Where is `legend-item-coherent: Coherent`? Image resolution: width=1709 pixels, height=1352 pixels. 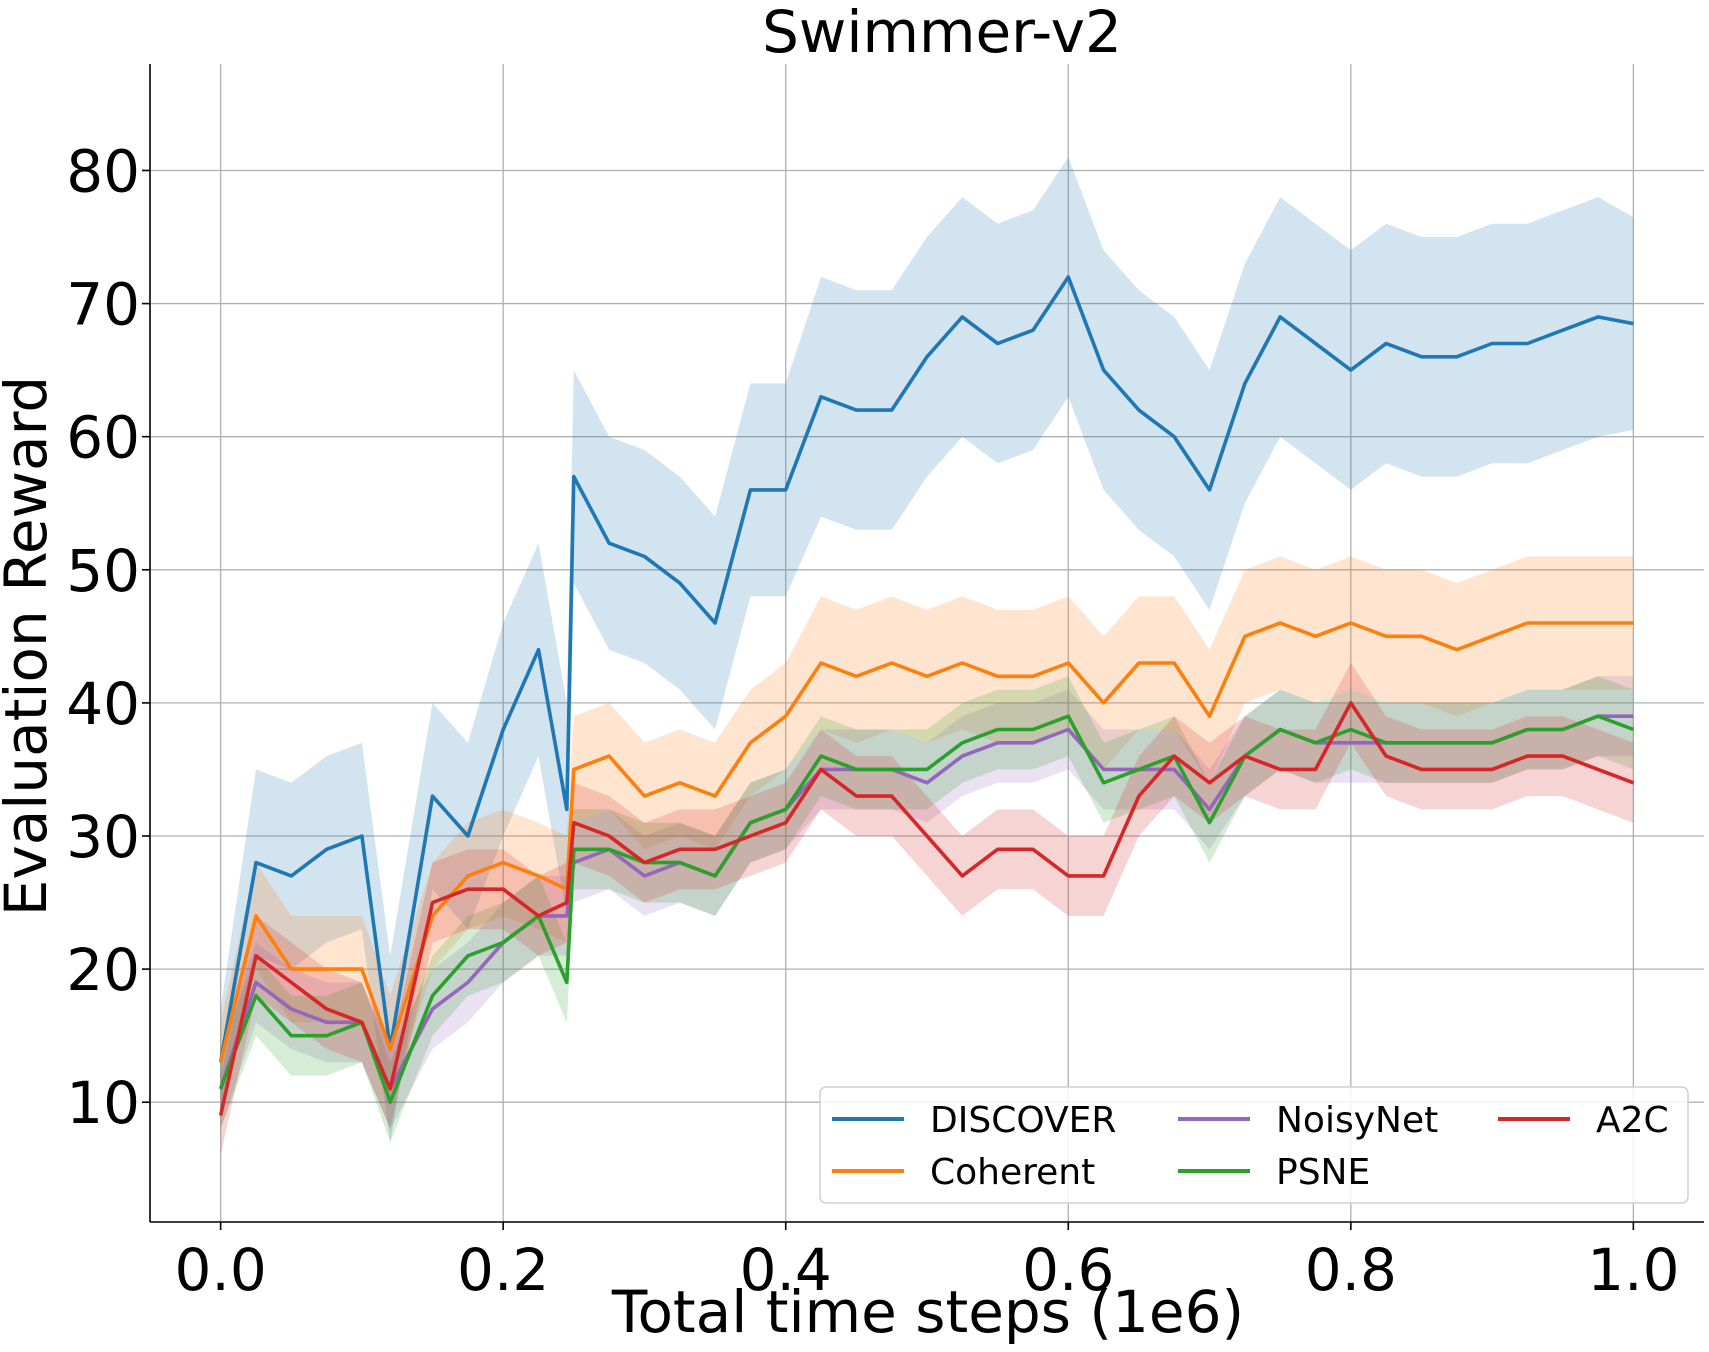
legend-item-coherent: Coherent is located at coordinates (963, 1172).